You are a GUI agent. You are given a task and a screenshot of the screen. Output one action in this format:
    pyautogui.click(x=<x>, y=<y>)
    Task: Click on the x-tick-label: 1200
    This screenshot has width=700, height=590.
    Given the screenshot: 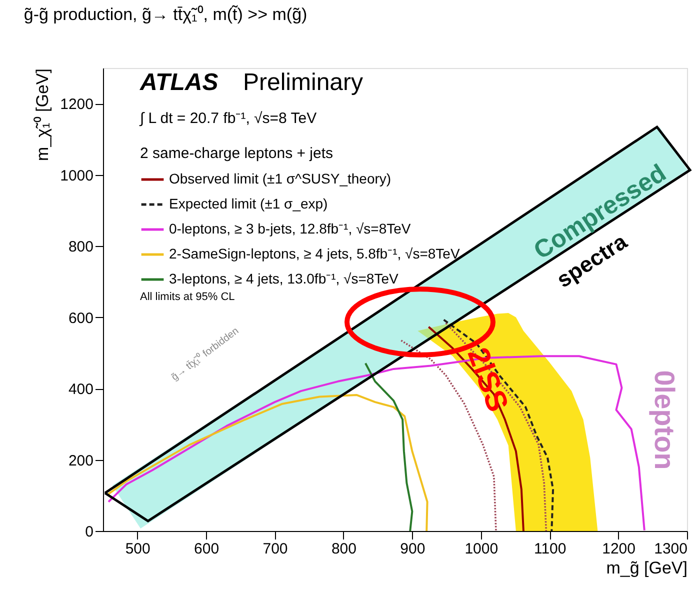 What is the action you would take?
    pyautogui.click(x=619, y=549)
    